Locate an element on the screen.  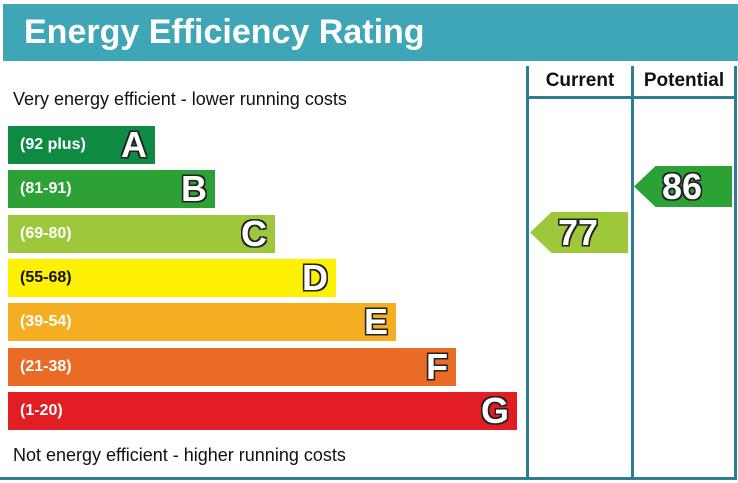
band-range: (92 plus) is located at coordinates (53, 144).